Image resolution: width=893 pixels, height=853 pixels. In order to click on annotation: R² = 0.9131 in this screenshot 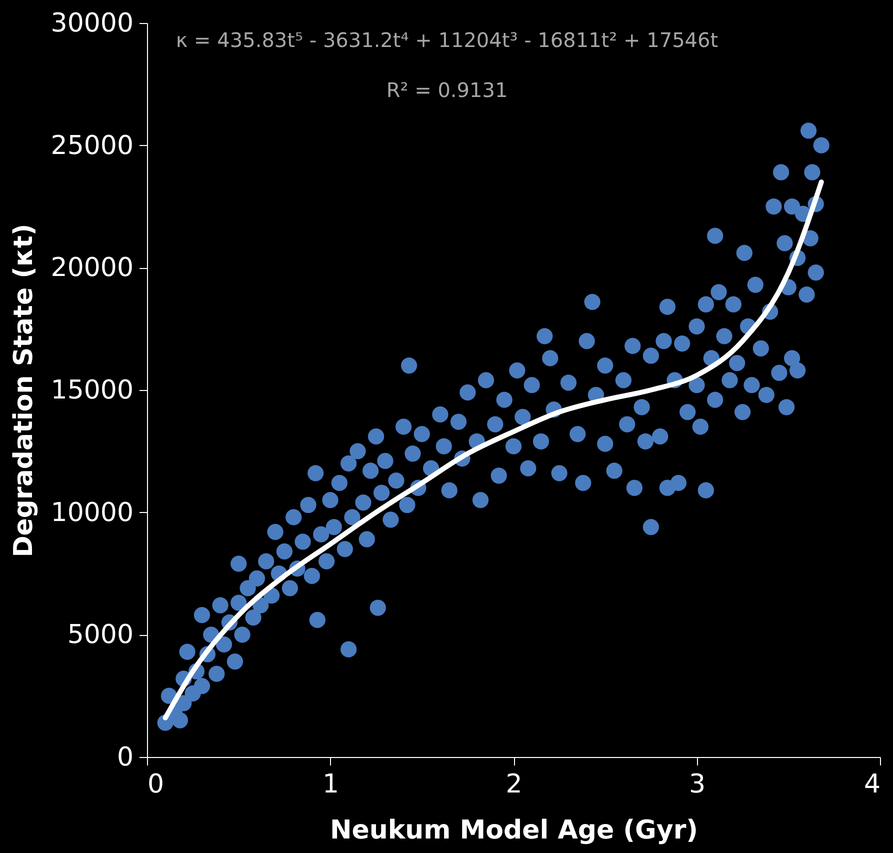, I will do `click(447, 90)`.